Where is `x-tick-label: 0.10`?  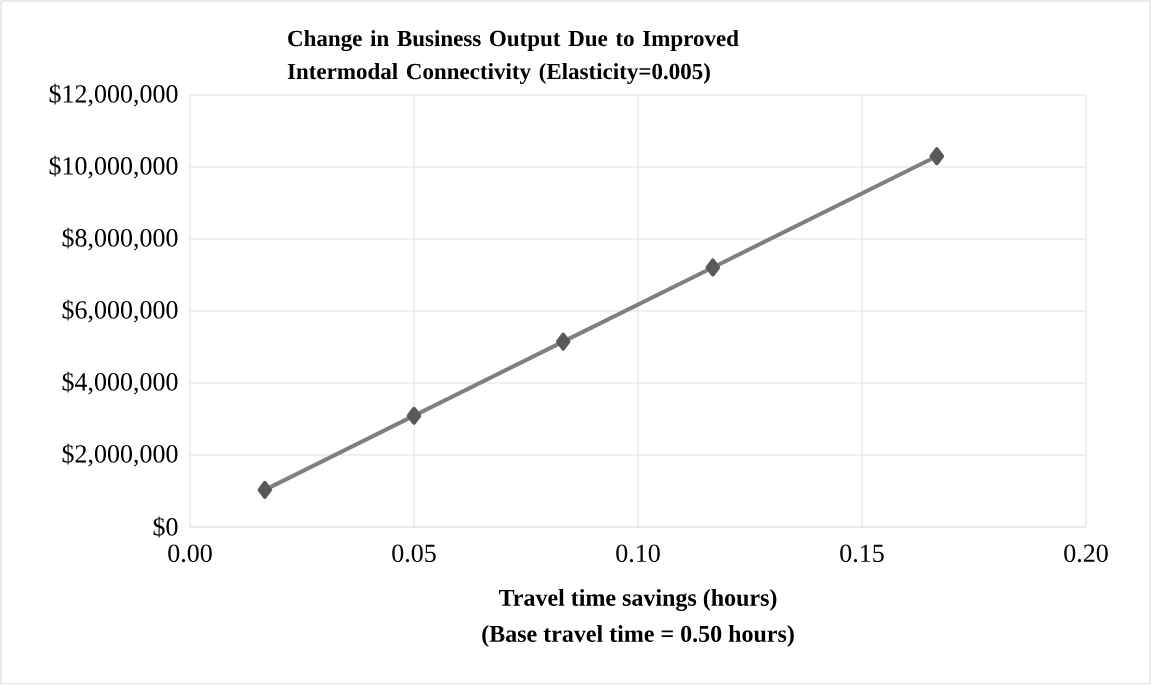 x-tick-label: 0.10 is located at coordinates (638, 553).